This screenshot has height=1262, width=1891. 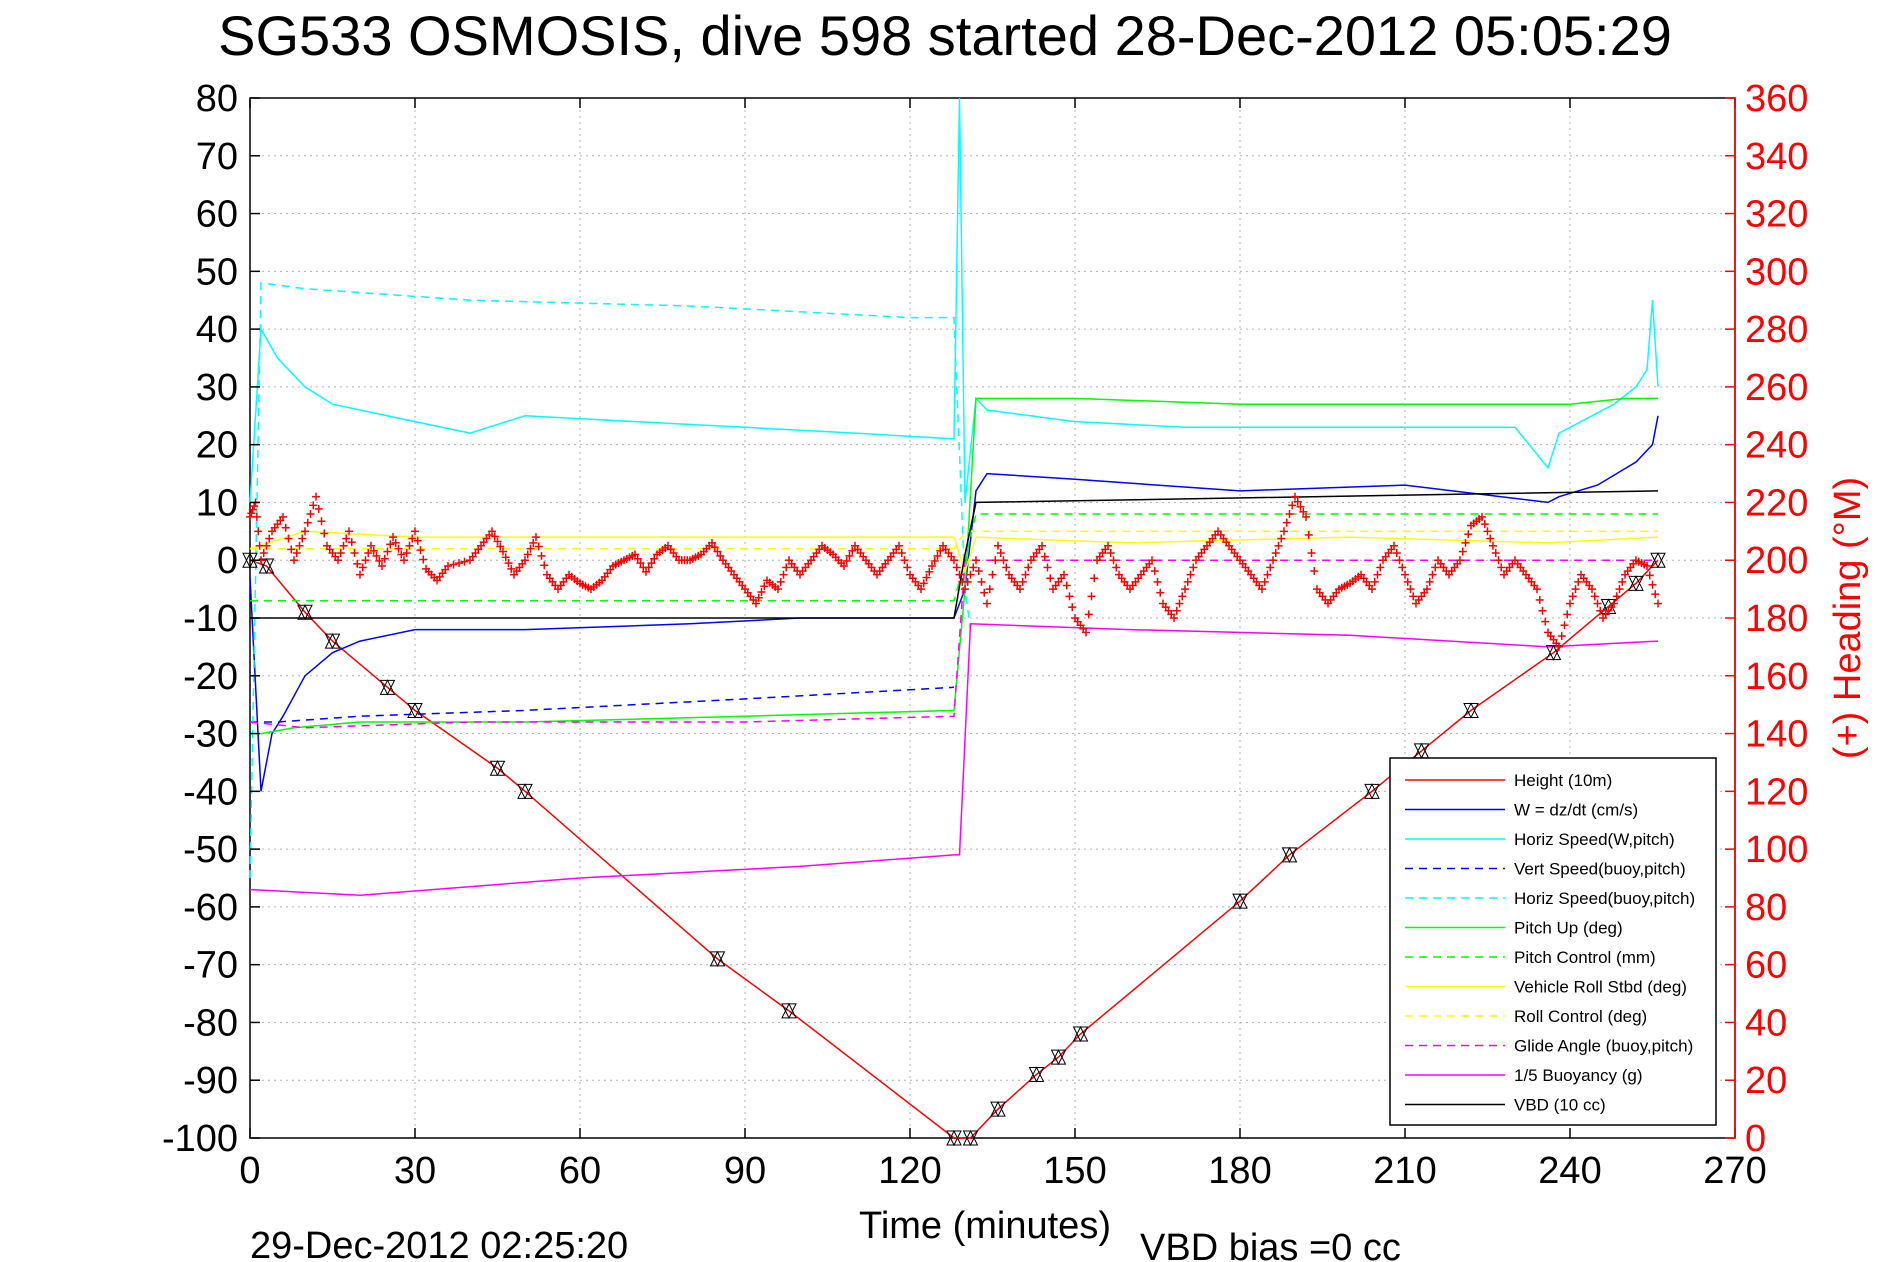 What do you see at coordinates (602, 704) in the screenshot?
I see `series-vert-speed-buoy-pitch` at bounding box center [602, 704].